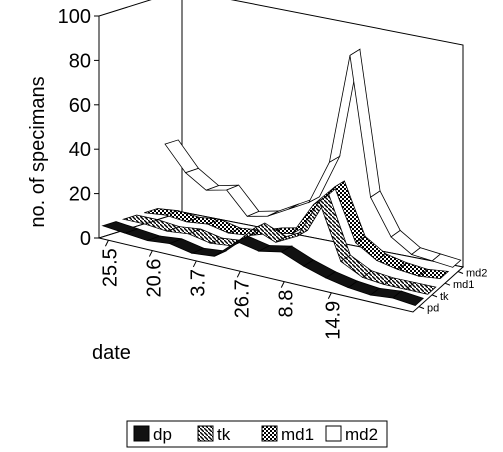 This screenshot has height=452, width=503. I want to click on y-tick-label: 60, so click(80, 106).